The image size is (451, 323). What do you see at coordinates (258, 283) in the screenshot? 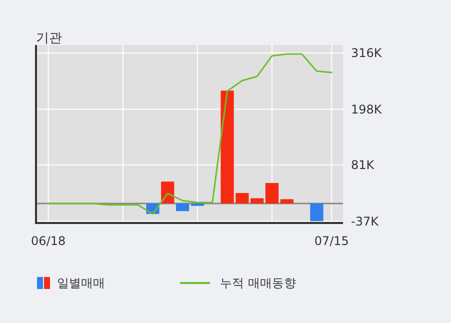
I see `legend-label: 누적 매매동향` at bounding box center [258, 283].